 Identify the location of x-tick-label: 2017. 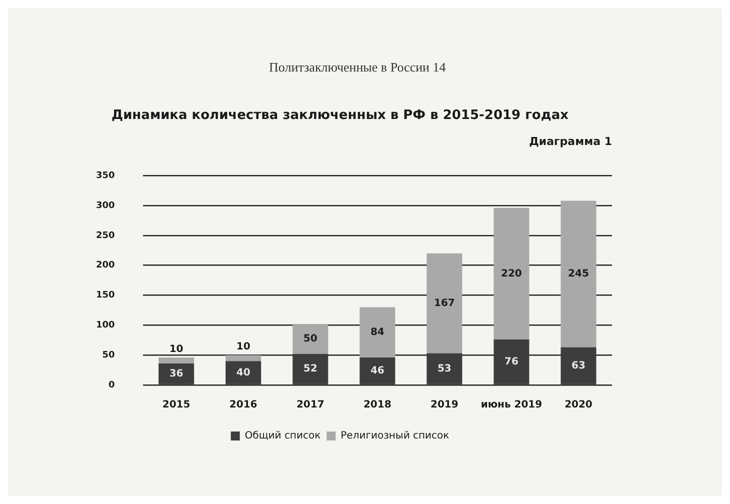
(310, 405).